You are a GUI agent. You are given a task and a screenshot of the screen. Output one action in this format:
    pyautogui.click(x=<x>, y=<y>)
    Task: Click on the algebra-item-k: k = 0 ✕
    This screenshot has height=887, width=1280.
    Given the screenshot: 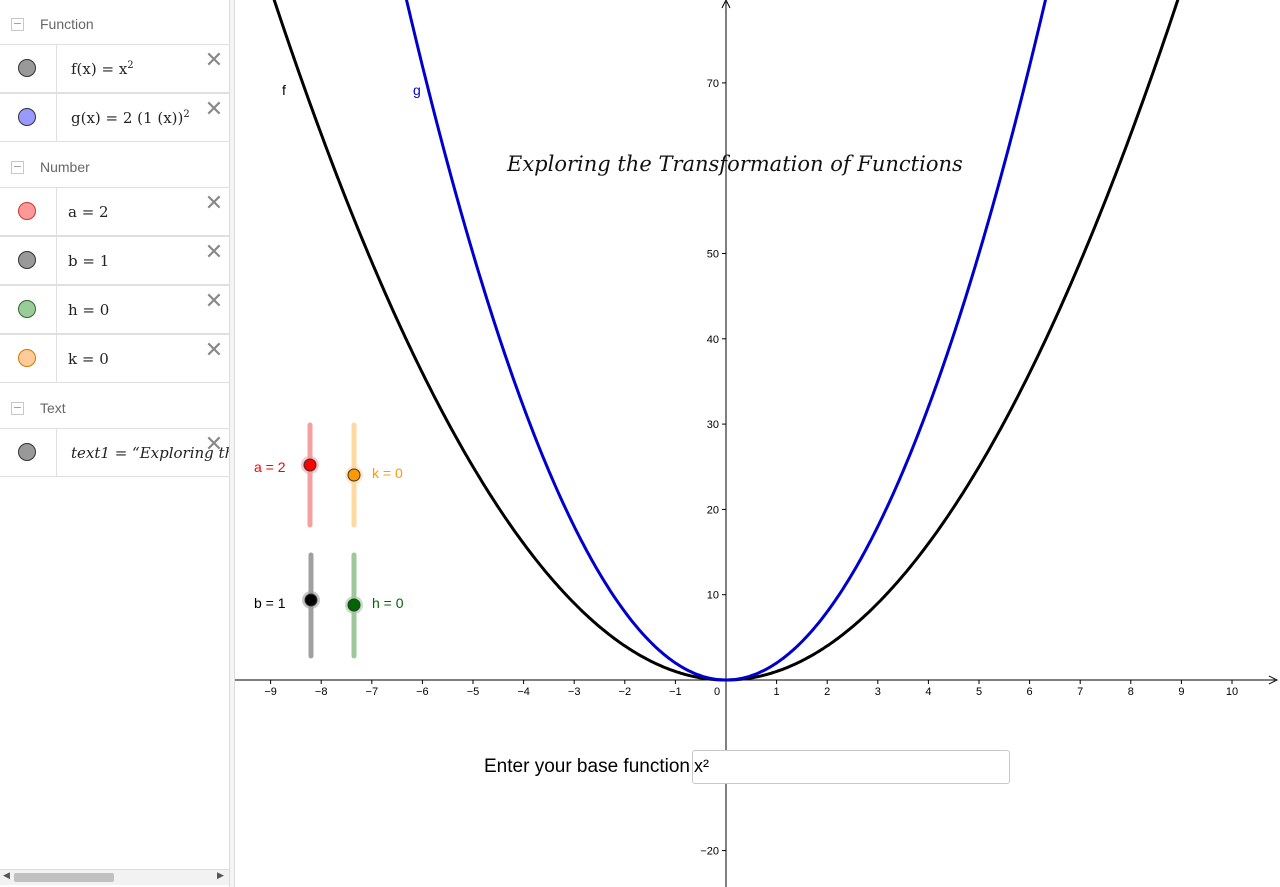 What is the action you would take?
    pyautogui.click(x=114, y=358)
    